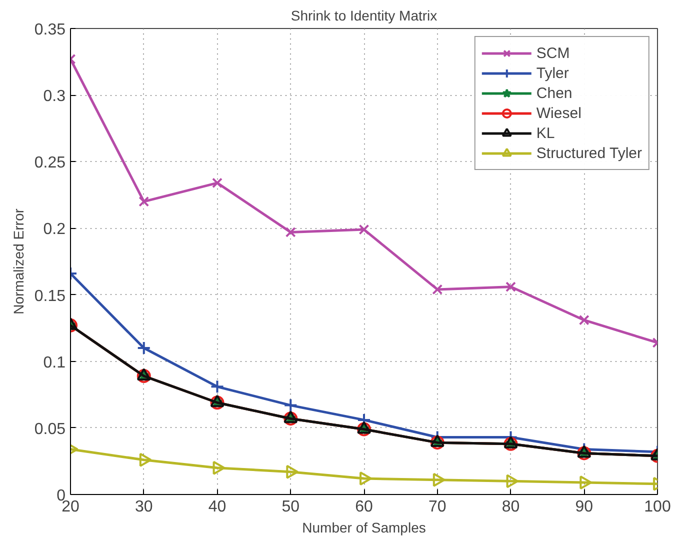 This screenshot has height=538, width=687. What do you see at coordinates (291, 507) in the screenshot?
I see `x-tick-label: 50` at bounding box center [291, 507].